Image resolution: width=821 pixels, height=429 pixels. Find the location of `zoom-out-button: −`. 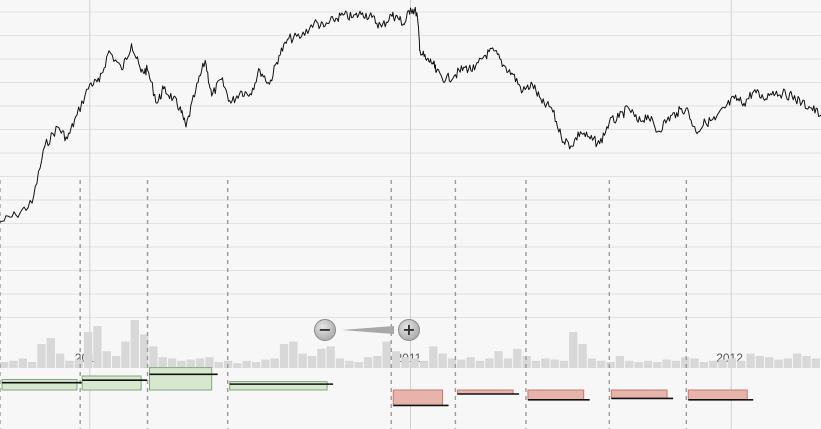

zoom-out-button: − is located at coordinates (325, 330).